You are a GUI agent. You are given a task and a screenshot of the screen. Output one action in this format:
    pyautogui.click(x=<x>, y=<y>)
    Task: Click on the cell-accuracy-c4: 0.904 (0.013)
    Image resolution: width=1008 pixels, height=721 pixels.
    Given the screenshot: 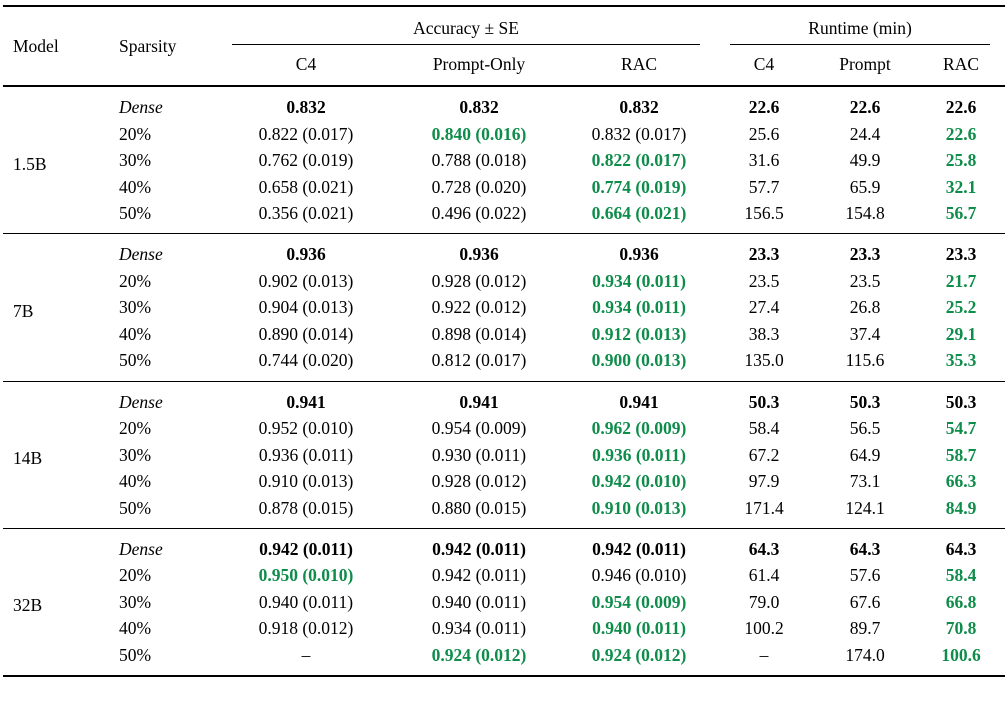 What is the action you would take?
    pyautogui.click(x=306, y=307)
    